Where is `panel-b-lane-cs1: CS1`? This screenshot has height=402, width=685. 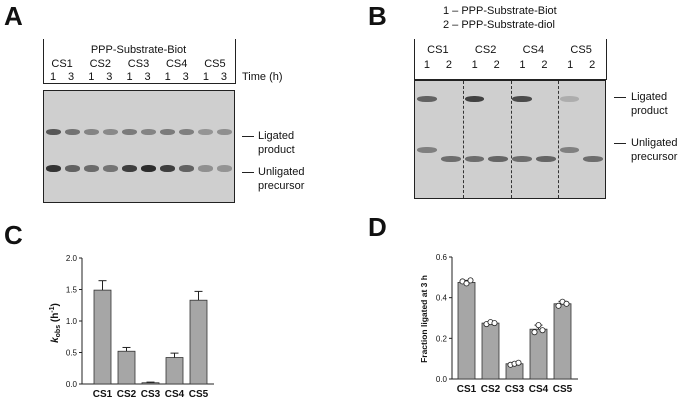
panel-b-lane-cs1: CS1 is located at coordinates (438, 50).